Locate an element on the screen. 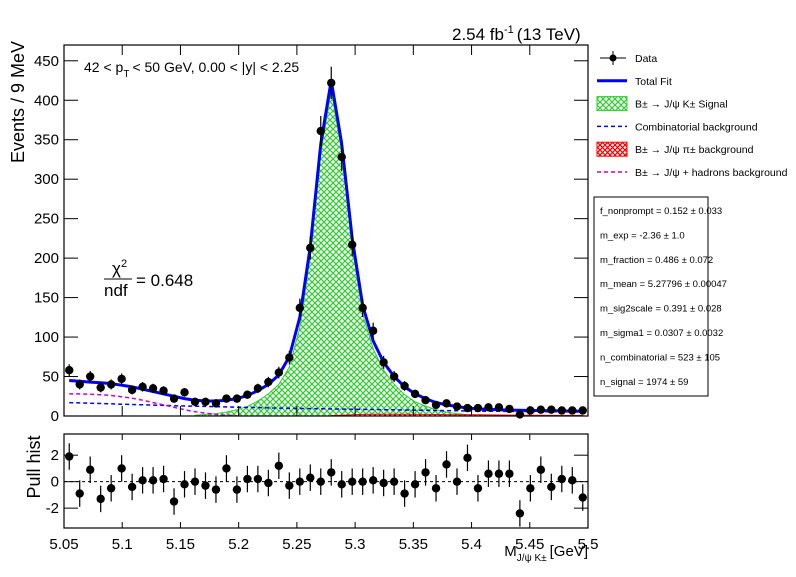  selection-rest: < 50 GeV, 0.00 < |y| < 2.25 is located at coordinates (215, 67).